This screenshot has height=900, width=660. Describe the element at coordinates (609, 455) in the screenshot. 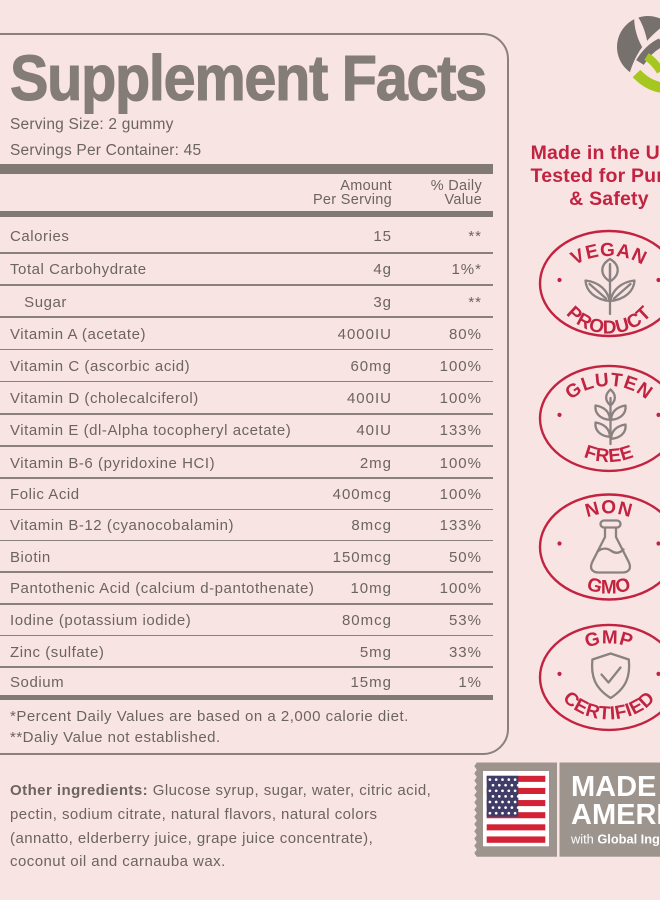

I see `svg-text: FREE` at that location.